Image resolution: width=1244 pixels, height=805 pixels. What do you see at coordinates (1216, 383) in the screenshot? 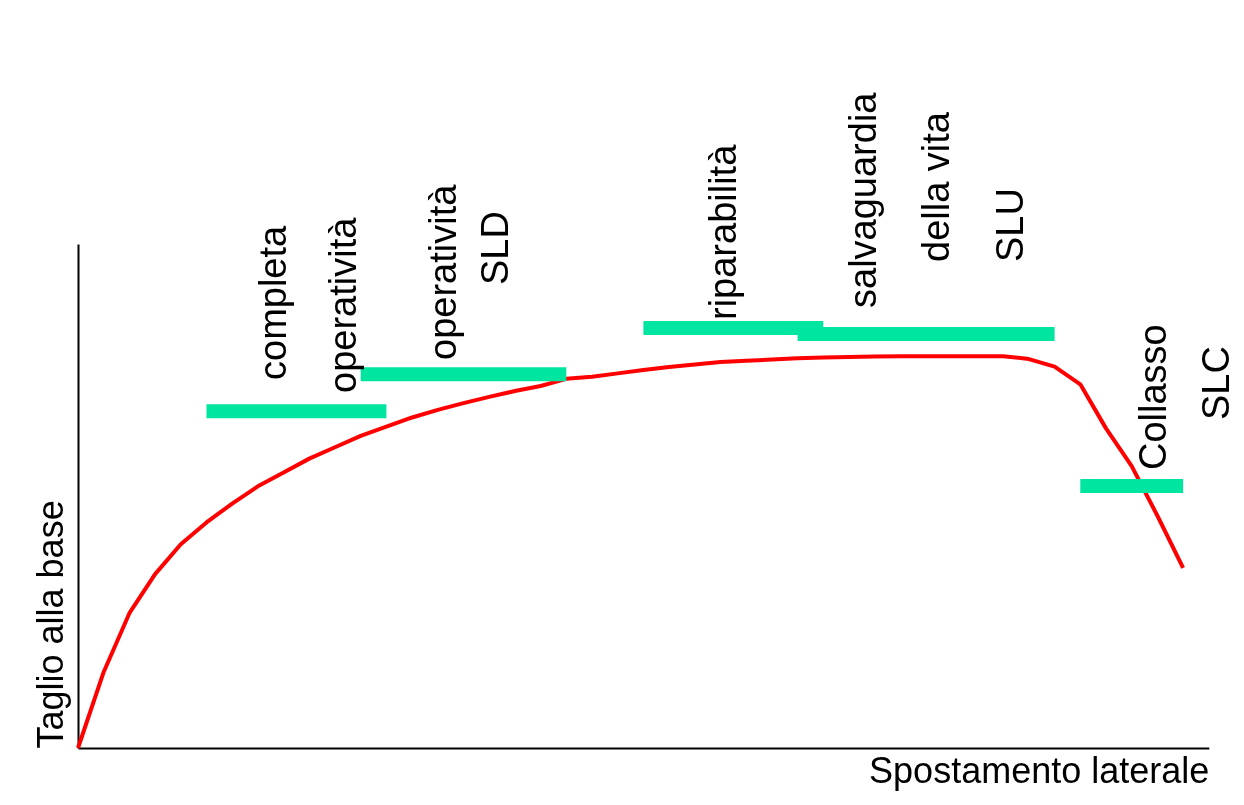
I see `annotation: SLC` at bounding box center [1216, 383].